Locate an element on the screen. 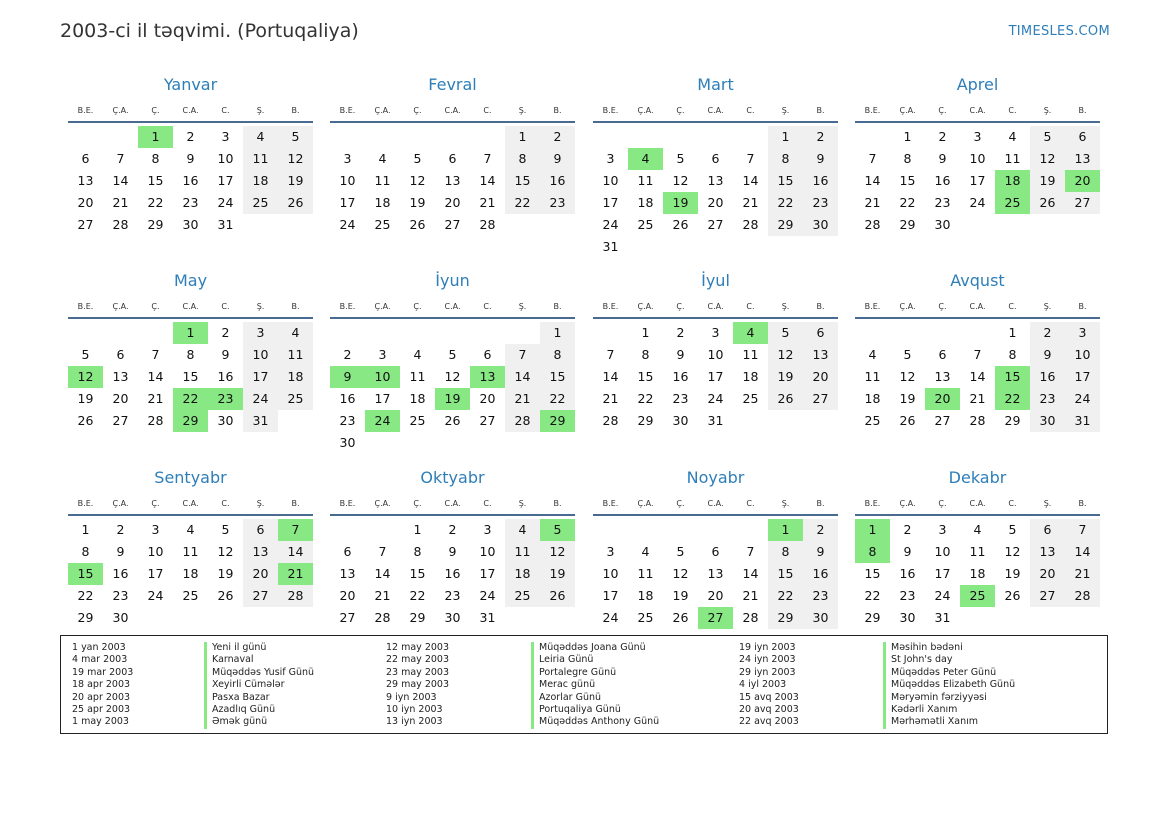 The width and height of the screenshot is (1169, 827). week-row: 6 7 8 9 10 11 12 is located at coordinates (190, 159).